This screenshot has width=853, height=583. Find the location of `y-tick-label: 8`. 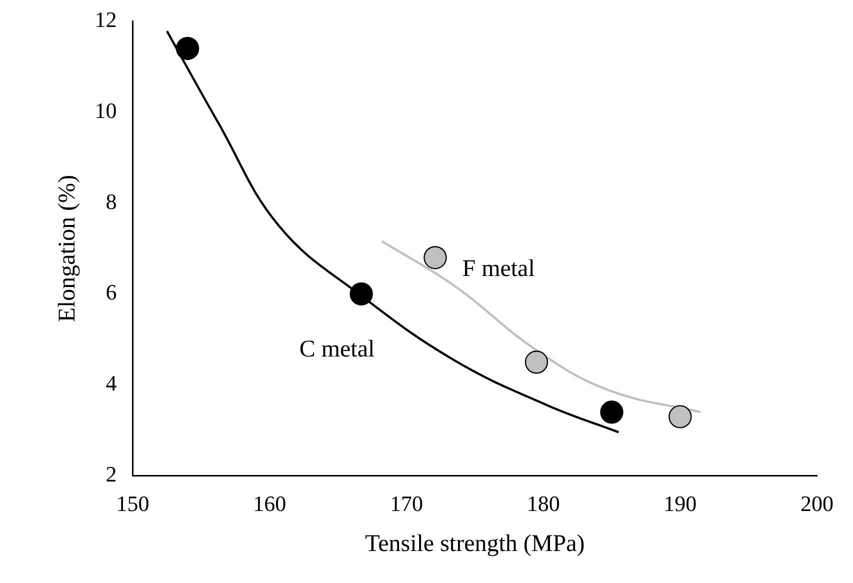

y-tick-label: 8 is located at coordinates (111, 201).